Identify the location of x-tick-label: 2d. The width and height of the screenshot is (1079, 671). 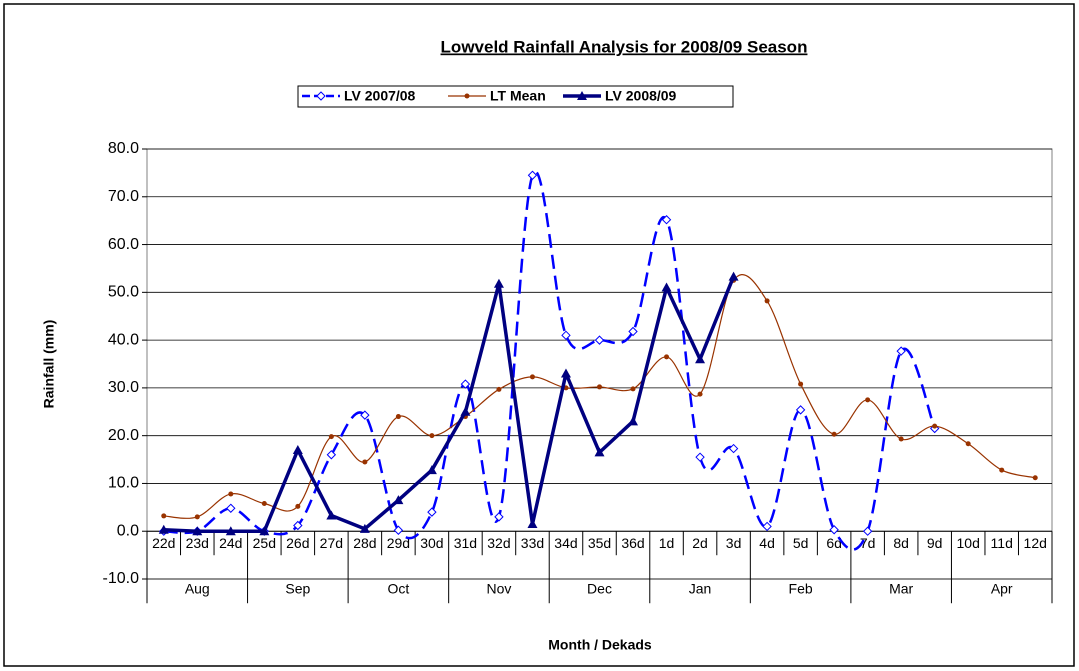
(700, 543).